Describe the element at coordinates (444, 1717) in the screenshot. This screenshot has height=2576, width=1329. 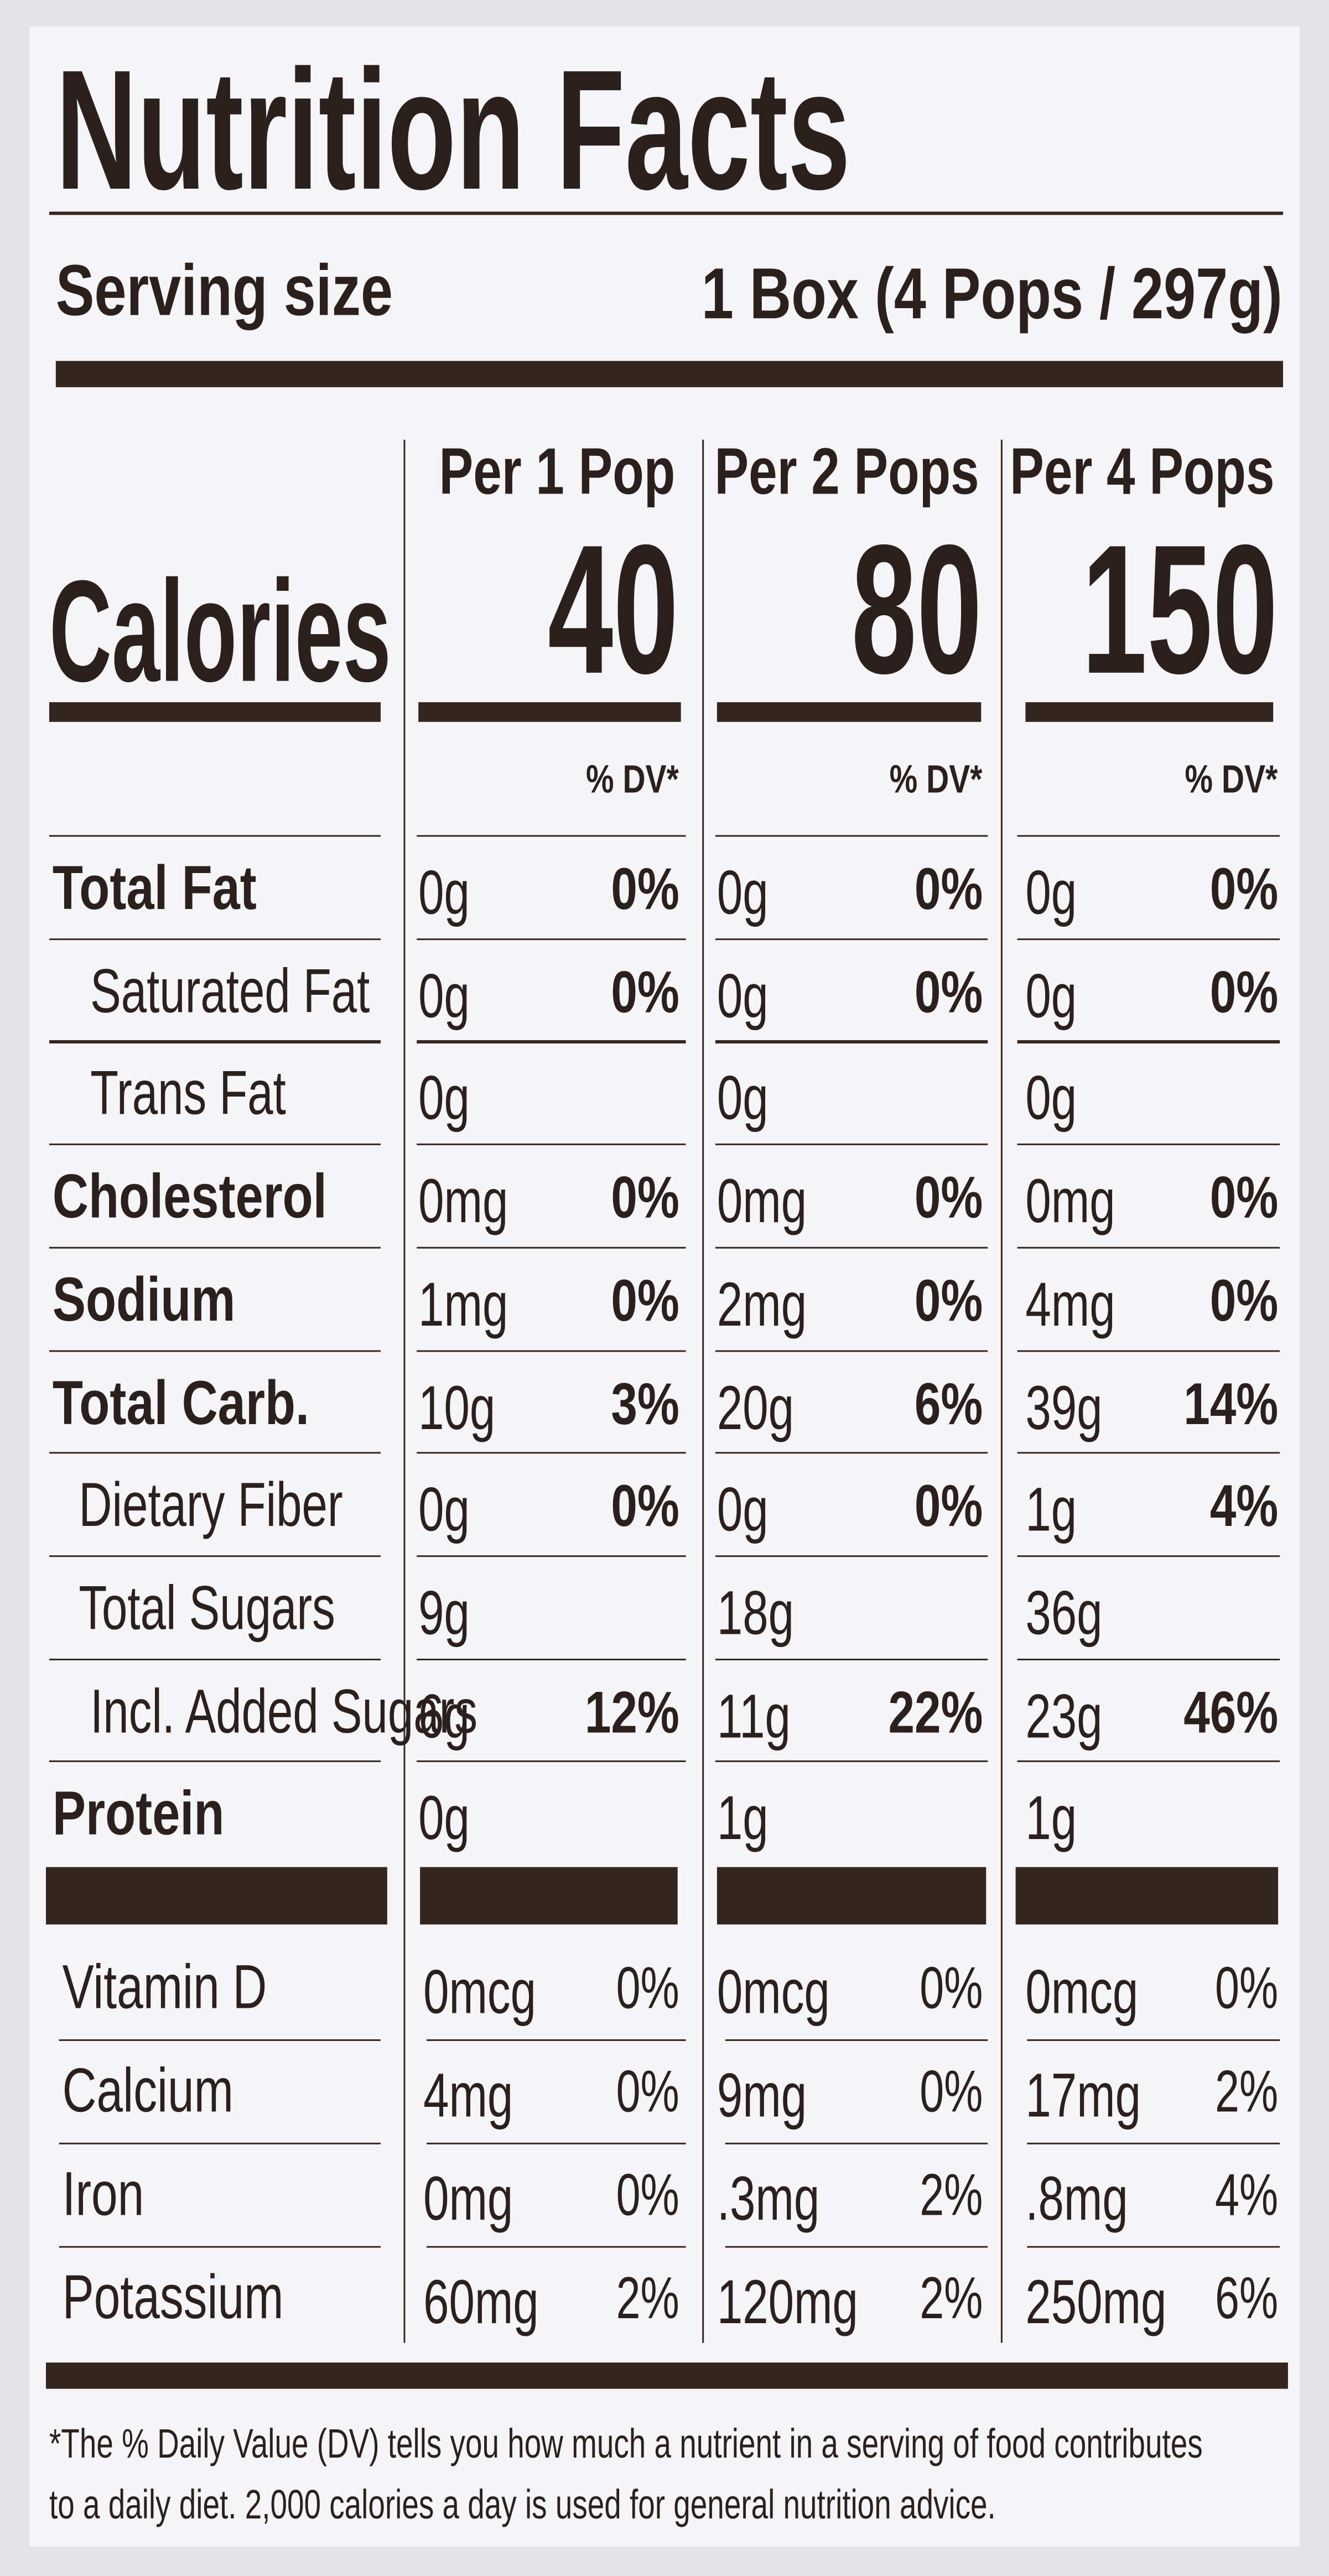
I see `nutrient-amount: 6g` at that location.